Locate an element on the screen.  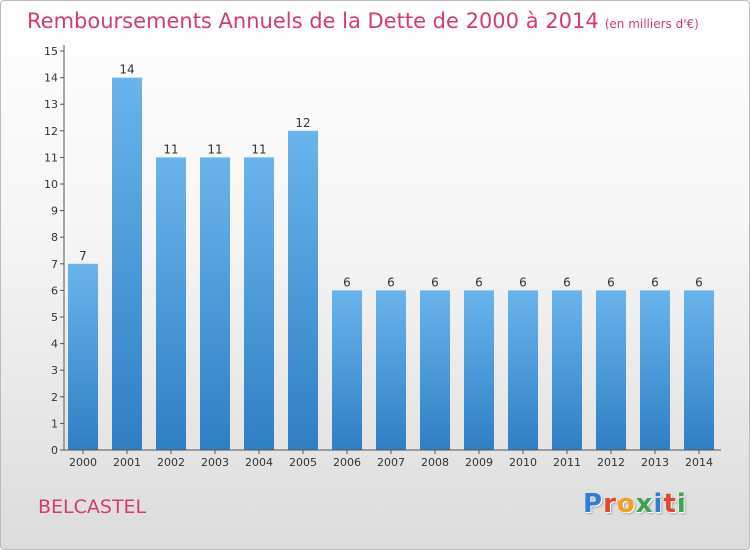
x-tick-label-2012: 2012 is located at coordinates (611, 462).